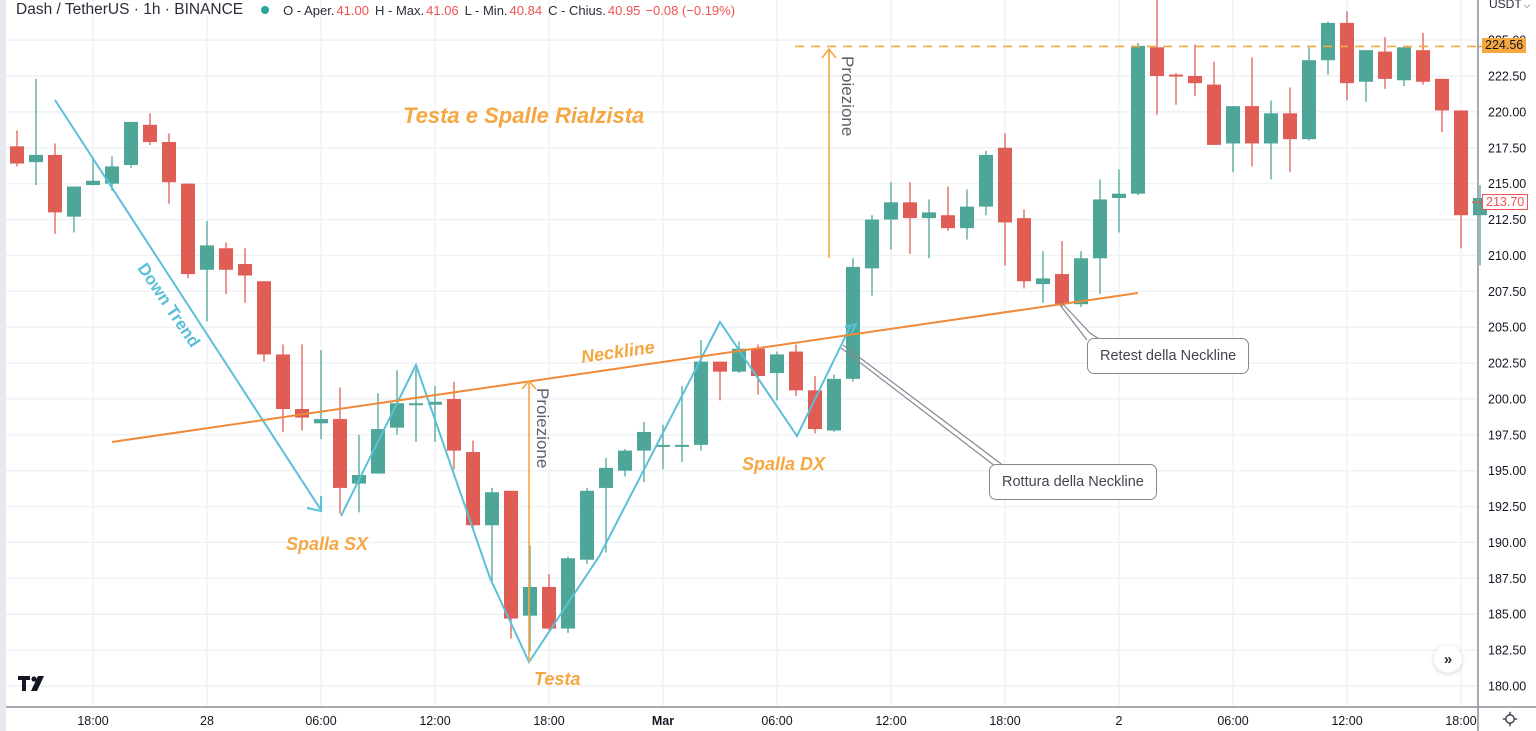 The width and height of the screenshot is (1536, 731). Describe the element at coordinates (1073, 482) in the screenshot. I see `callout-break: Rottura della Neckline` at that location.